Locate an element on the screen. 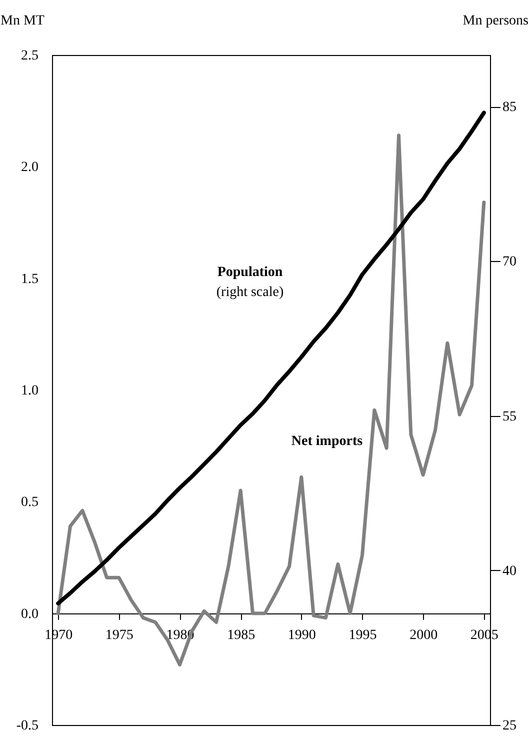 The image size is (528, 738). y-tick-label: 1.5 is located at coordinates (29, 279).